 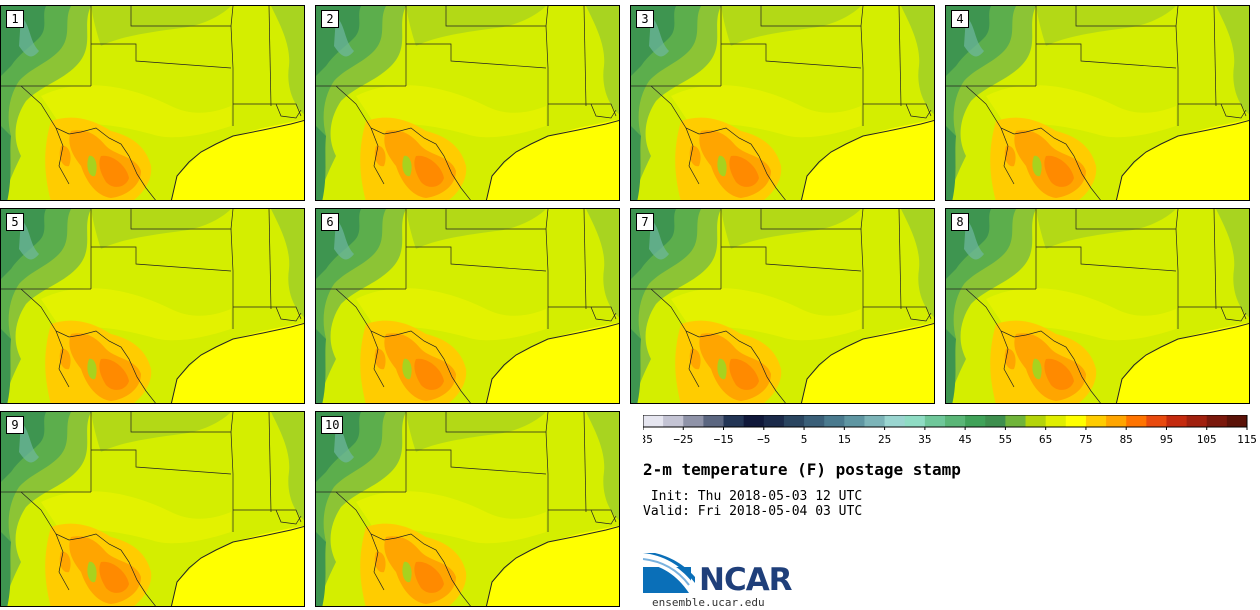 What do you see at coordinates (884, 439) in the screenshot?
I see `colorbar-tick-label: 25` at bounding box center [884, 439].